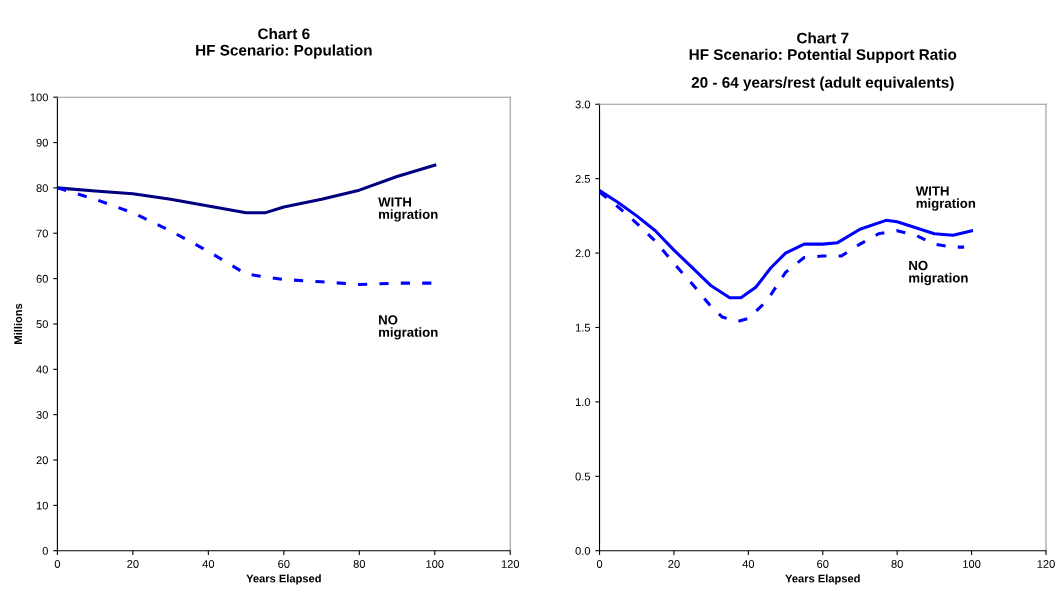  I want to click on y-tick-label: 90, so click(42, 142).